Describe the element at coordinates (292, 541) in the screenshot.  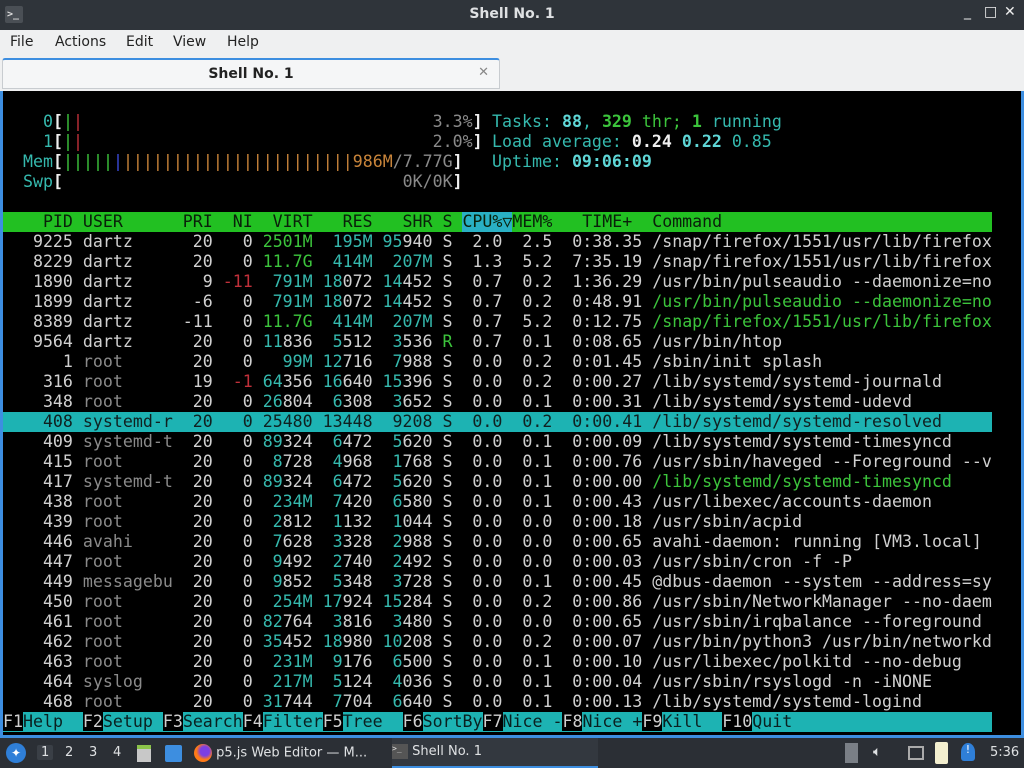
I see `cell-virt: 7628` at that location.